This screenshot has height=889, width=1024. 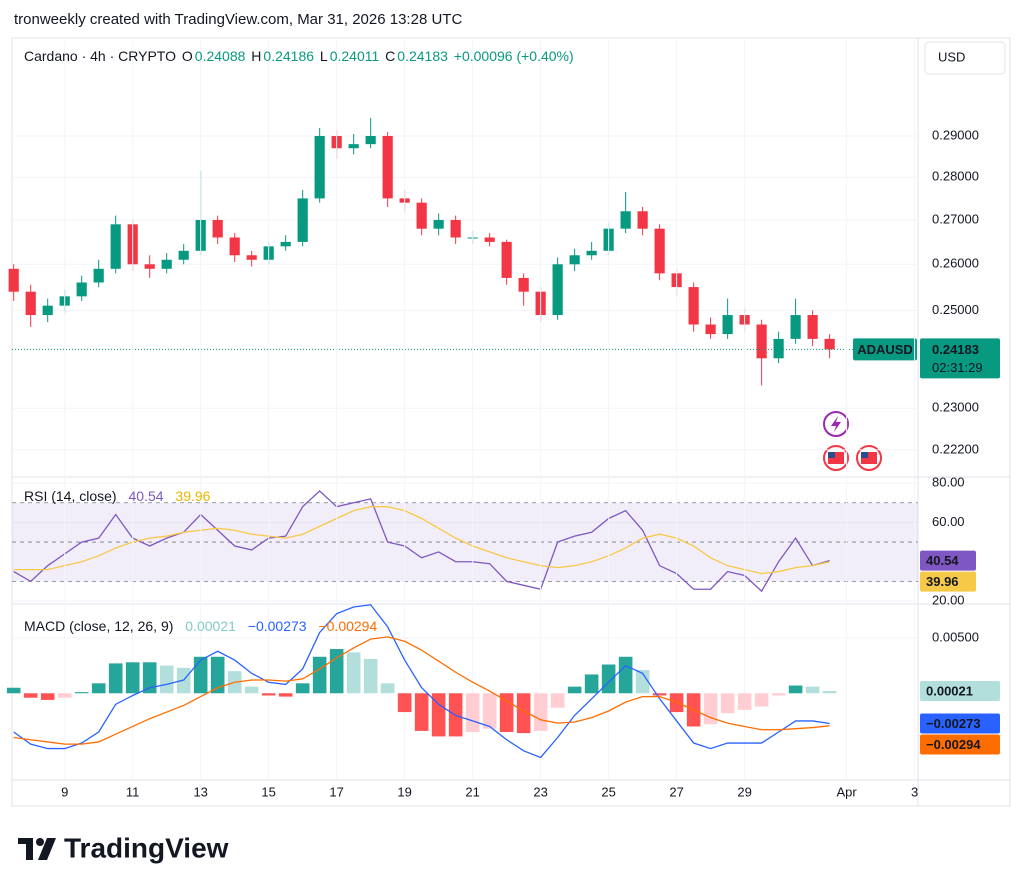 I want to click on rsi-ma-value: 39.96, so click(x=193, y=496).